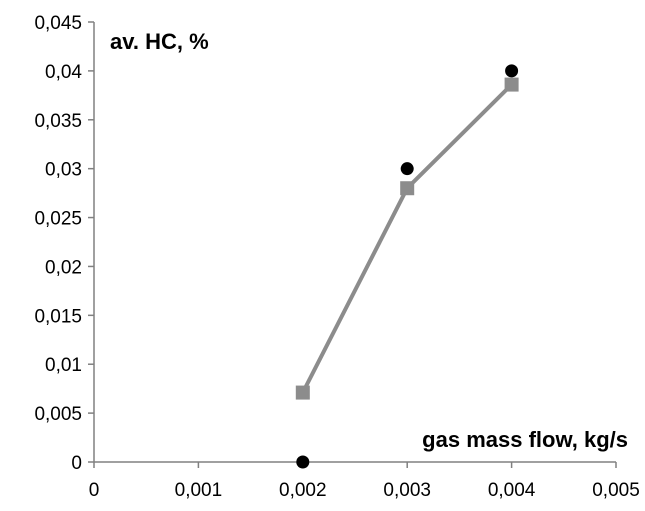  I want to click on y-axis-title: av. HC, %, so click(159, 41).